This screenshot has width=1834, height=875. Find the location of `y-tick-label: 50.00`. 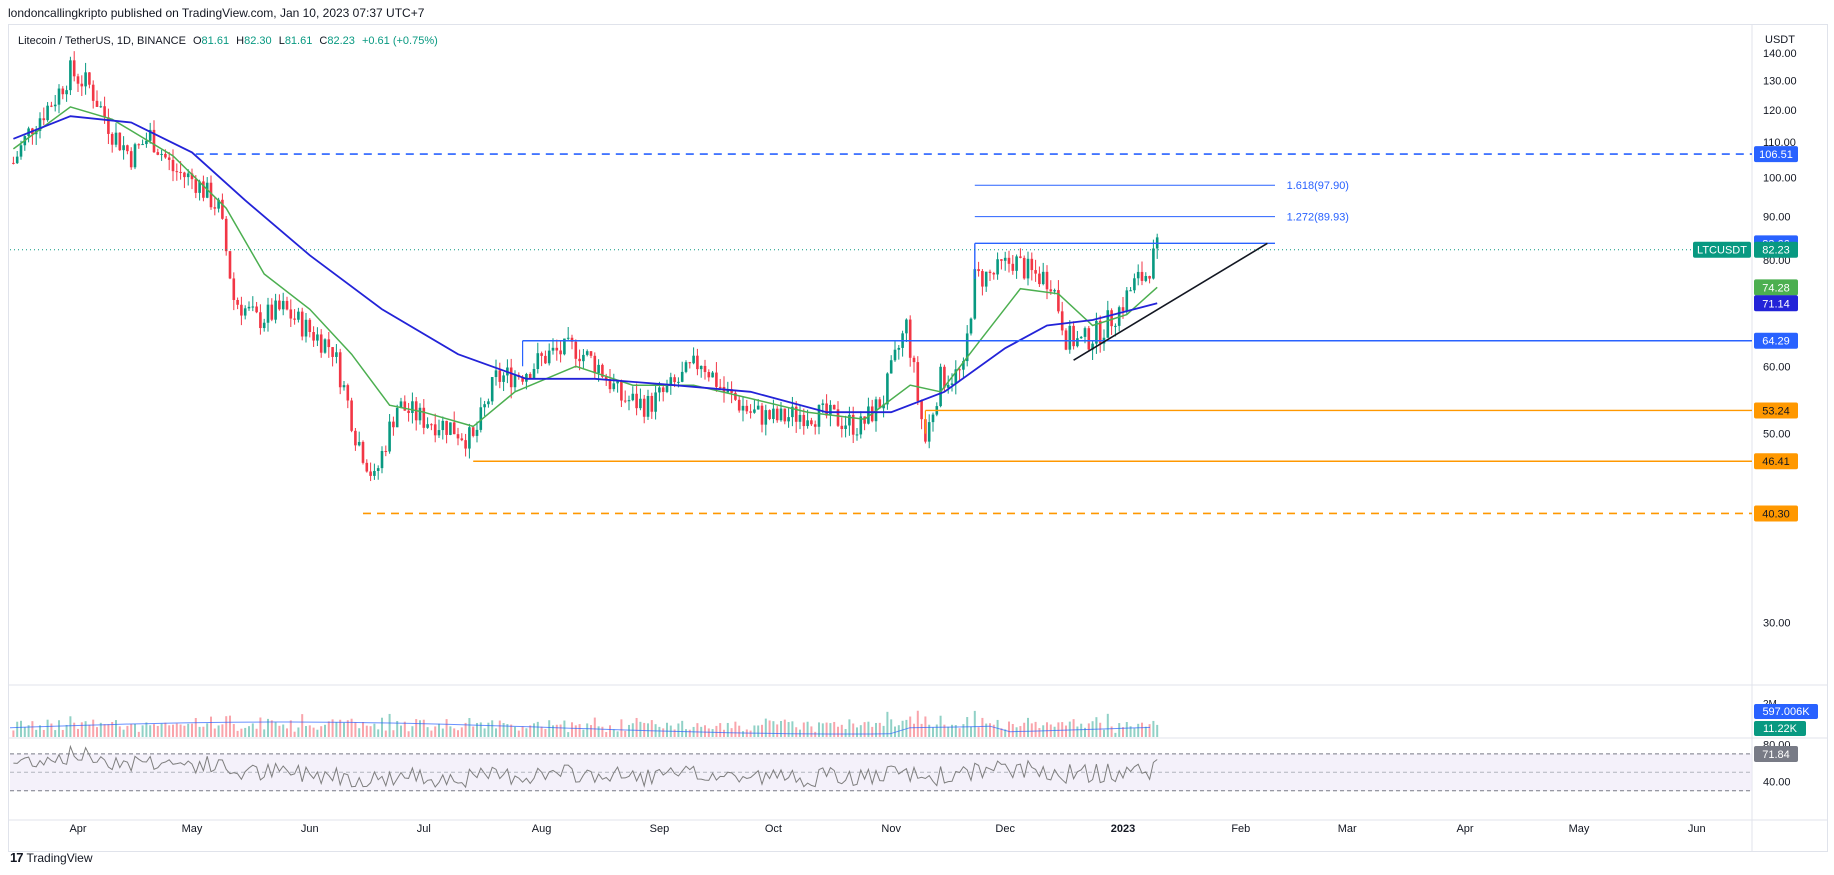

y-tick-label: 50.00 is located at coordinates (1777, 435).